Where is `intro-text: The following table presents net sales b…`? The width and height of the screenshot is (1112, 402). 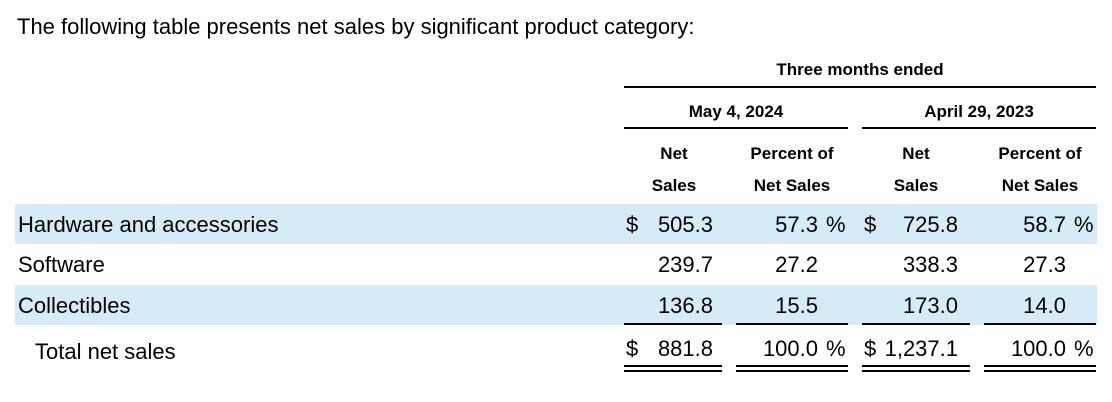
intro-text: The following table presents net sales b… is located at coordinates (356, 26).